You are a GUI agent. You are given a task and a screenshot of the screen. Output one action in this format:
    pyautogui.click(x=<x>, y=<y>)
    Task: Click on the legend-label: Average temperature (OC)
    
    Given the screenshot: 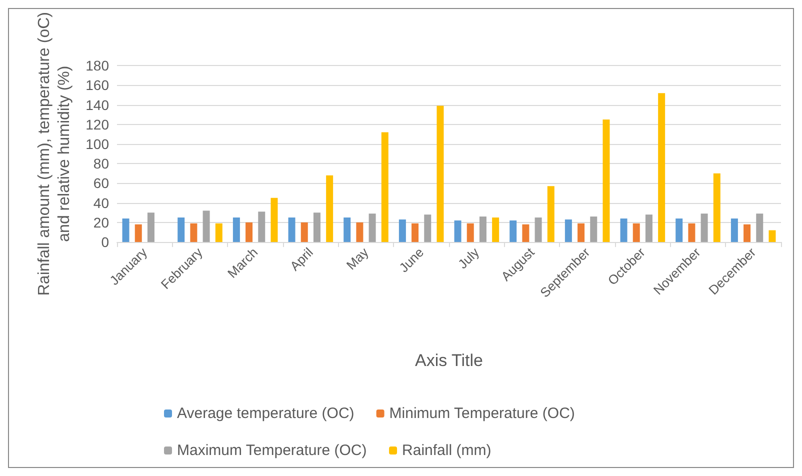 What is the action you would take?
    pyautogui.click(x=265, y=413)
    